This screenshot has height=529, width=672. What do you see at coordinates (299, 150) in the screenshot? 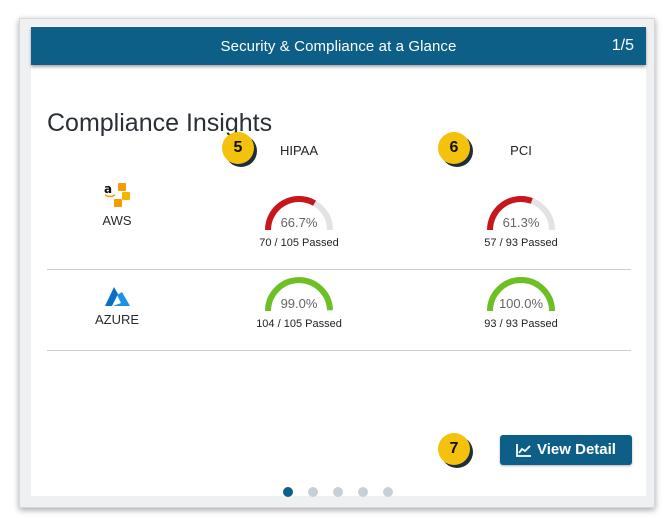
I see `column-header-hipaa: HIPAA` at bounding box center [299, 150].